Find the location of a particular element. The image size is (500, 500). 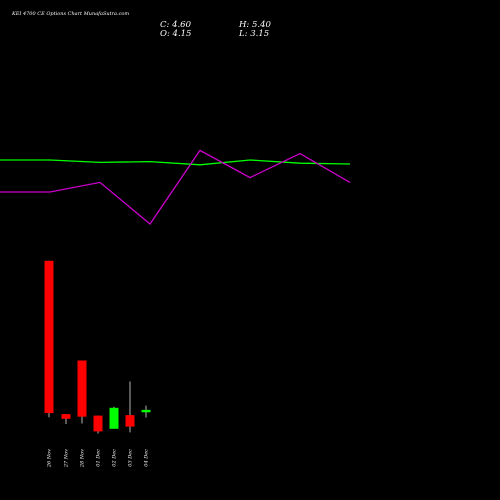

date-tick-label: 27 Nov is located at coordinates (67, 458).